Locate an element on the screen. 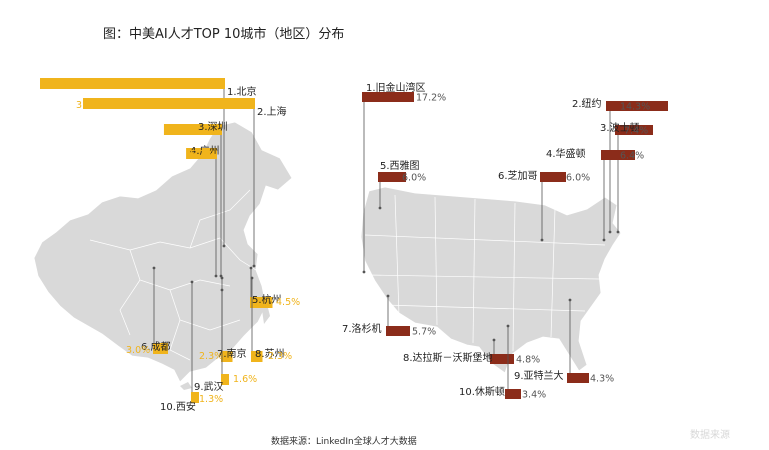 The width and height of the screenshot is (769, 450). china-value-label: 31.7% is located at coordinates (91, 105).